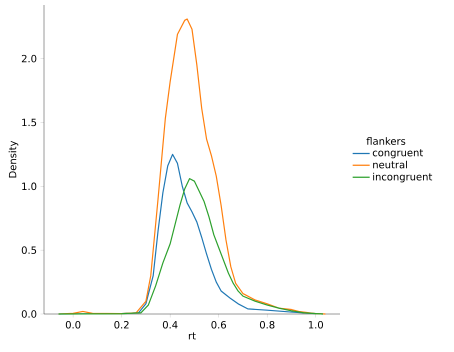 This screenshot has width=454, height=352. I want to click on y-tick-label: 1.0, so click(29, 186).